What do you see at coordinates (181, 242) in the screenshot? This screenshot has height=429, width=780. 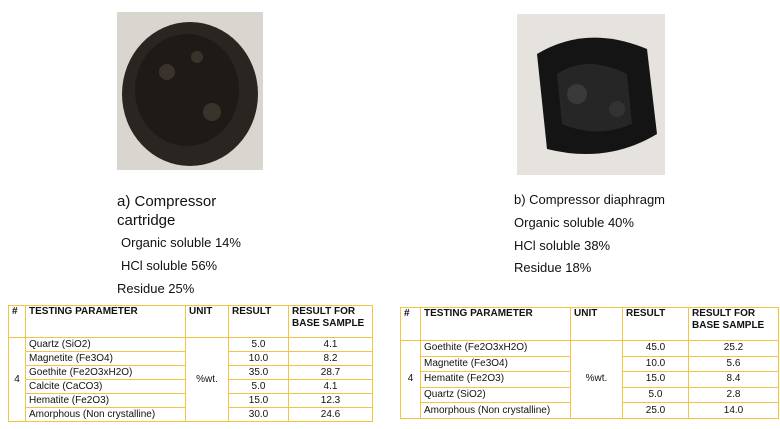 I see `result-line: Organic soluble 14%` at bounding box center [181, 242].